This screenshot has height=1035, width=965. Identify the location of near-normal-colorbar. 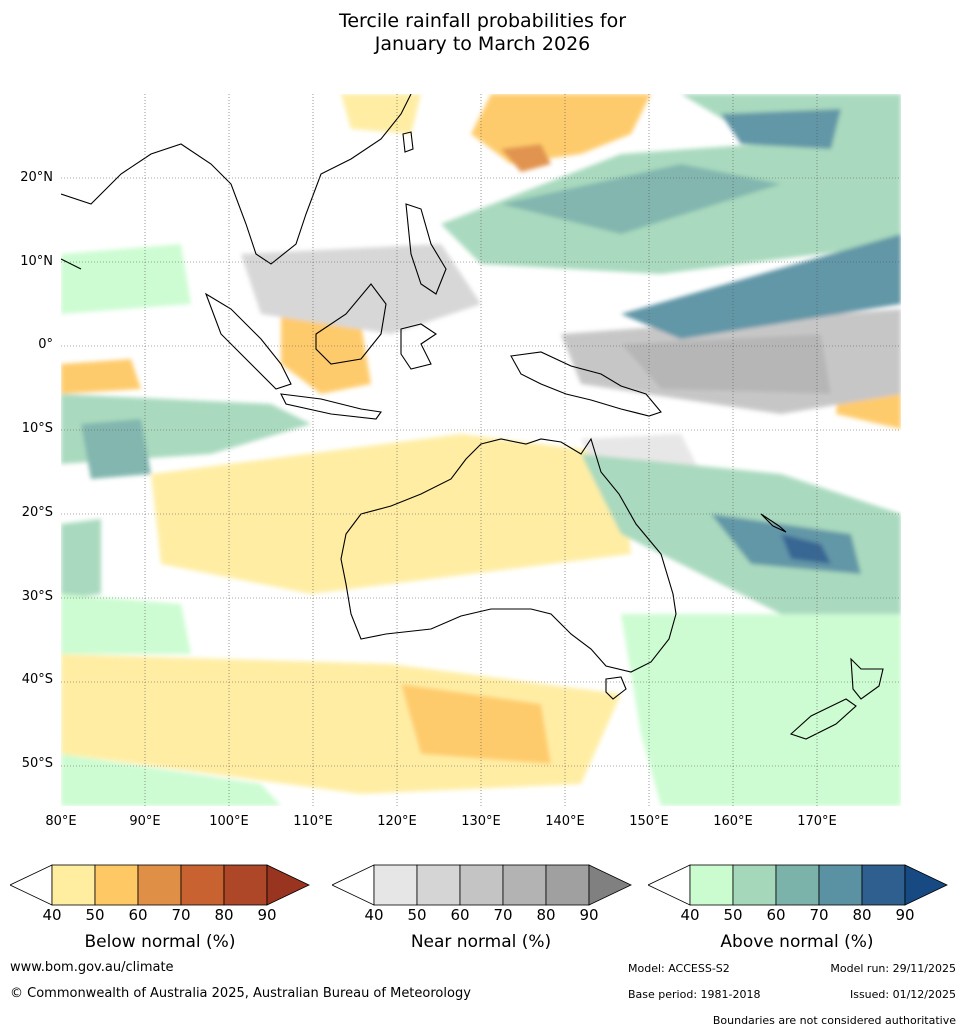
(482, 885).